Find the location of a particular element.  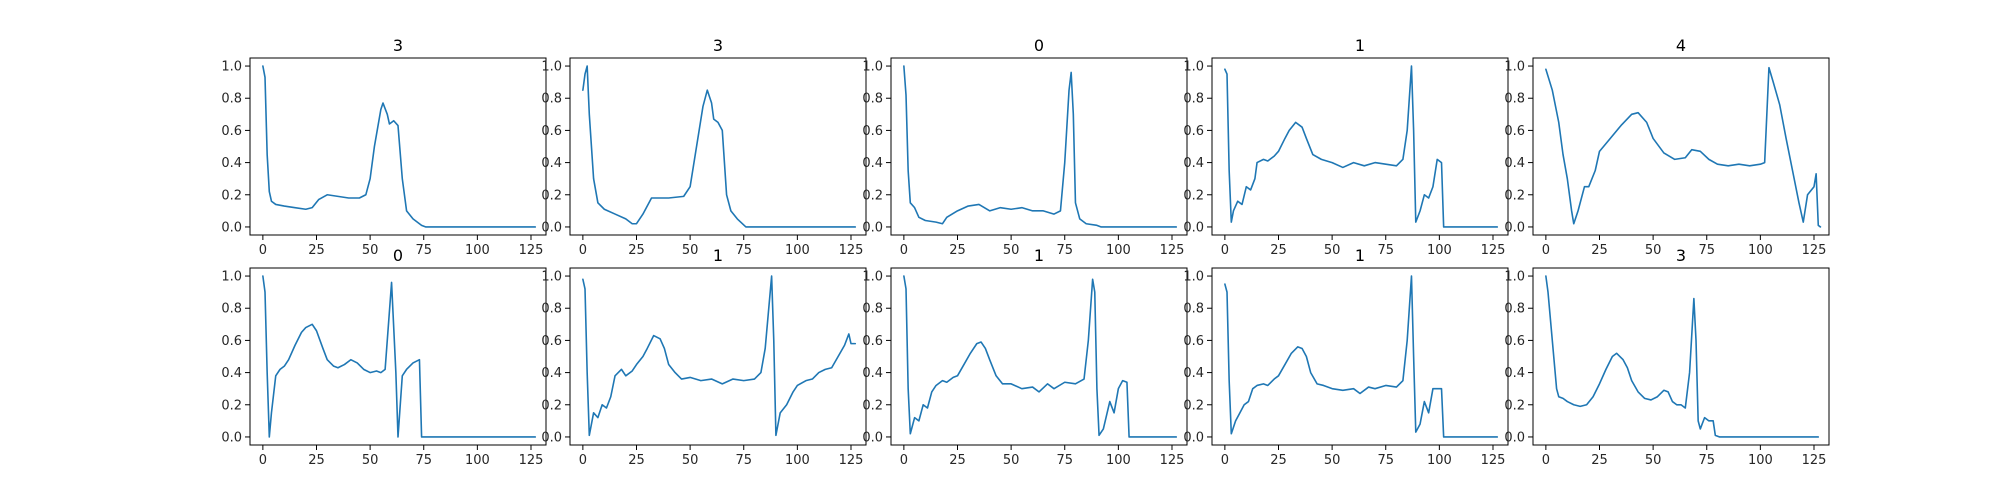

subplot-8: 0 25 50 75 100 125 0.0 0.2 0.4 0.6 0.8 1.0 1 is located at coordinates (1025, 357).